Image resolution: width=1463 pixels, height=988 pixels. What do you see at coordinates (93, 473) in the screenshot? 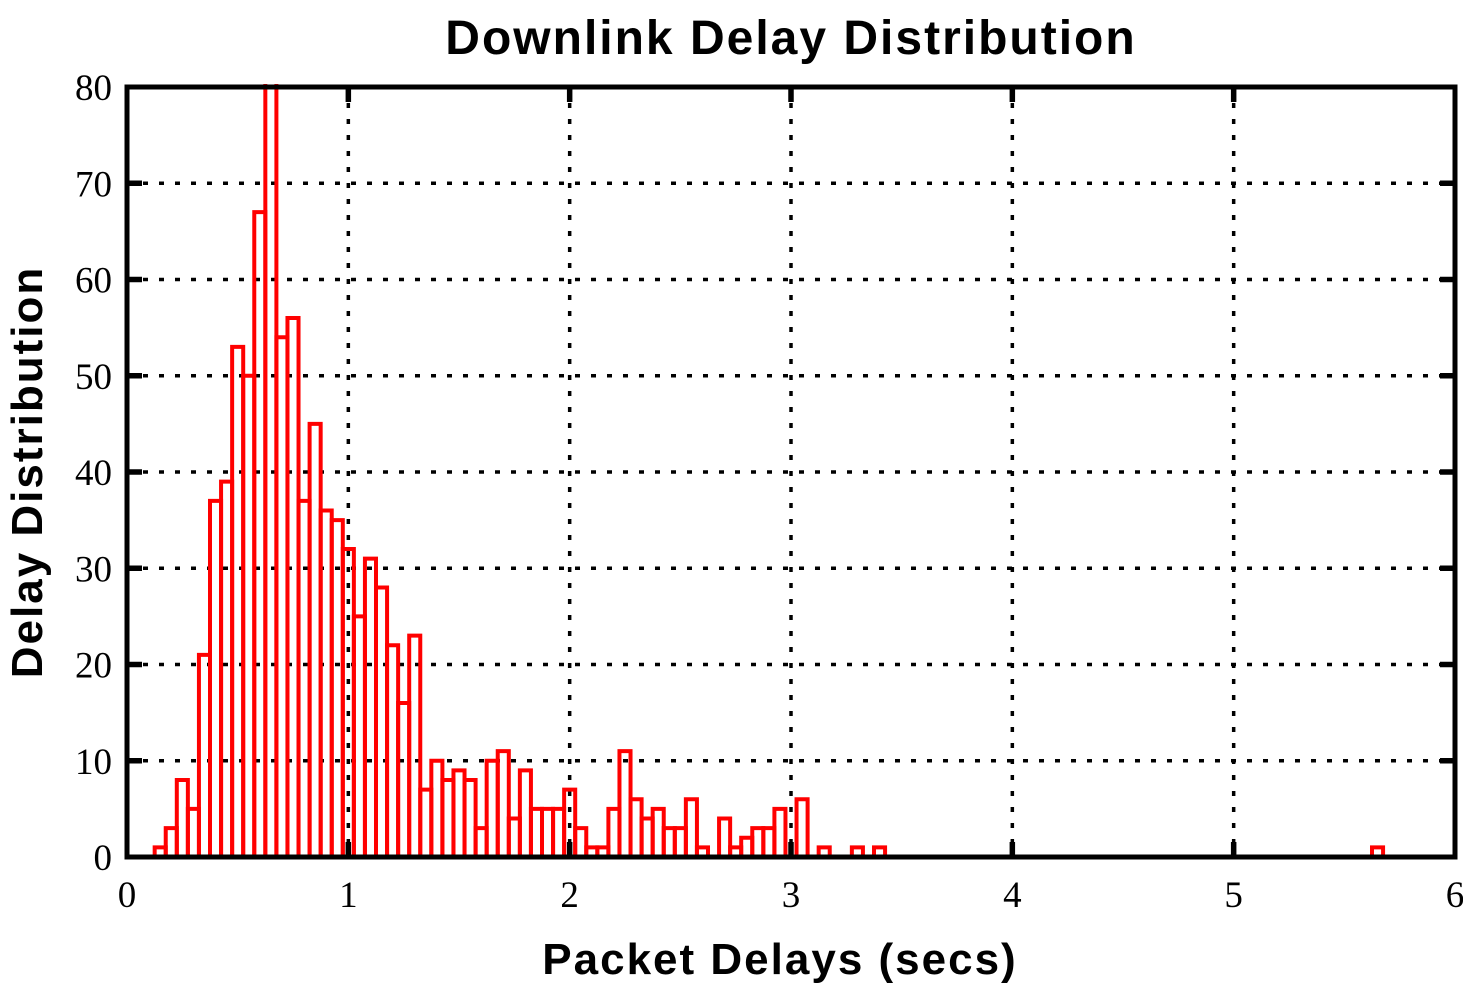
I see `y-tick-label: 40` at bounding box center [93, 473].